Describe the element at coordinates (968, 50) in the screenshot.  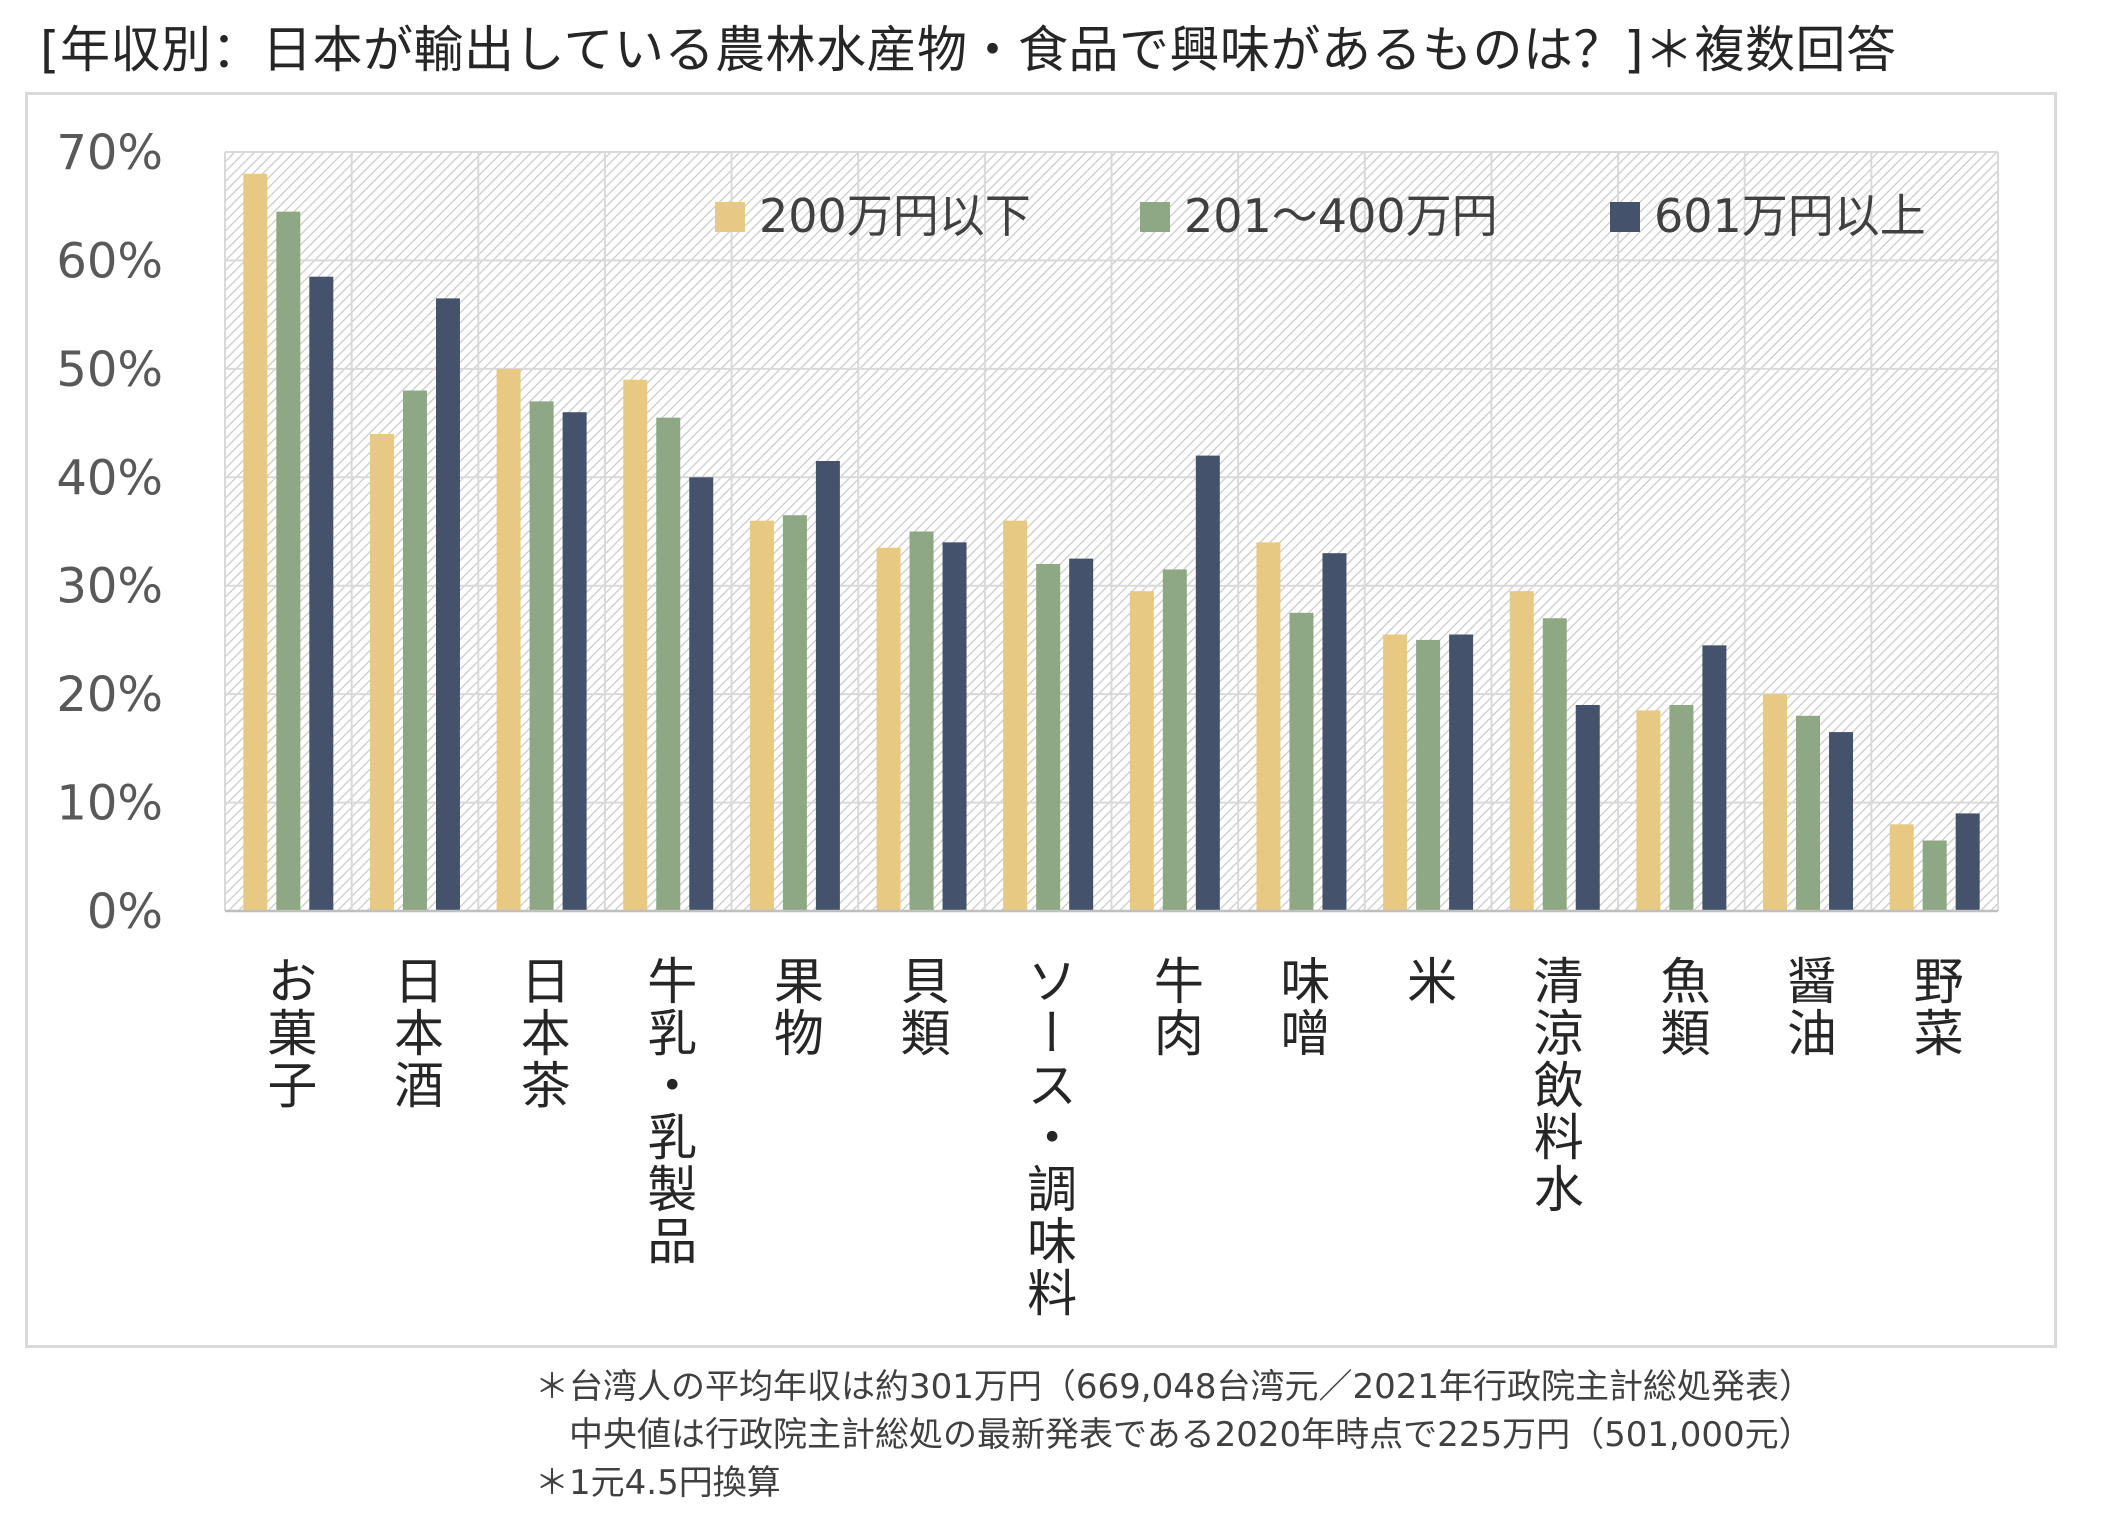
I see `chart-title: [年収別：日本が輸出している農林水産物・食品で興味があるものは？]＊複数回答` at that location.